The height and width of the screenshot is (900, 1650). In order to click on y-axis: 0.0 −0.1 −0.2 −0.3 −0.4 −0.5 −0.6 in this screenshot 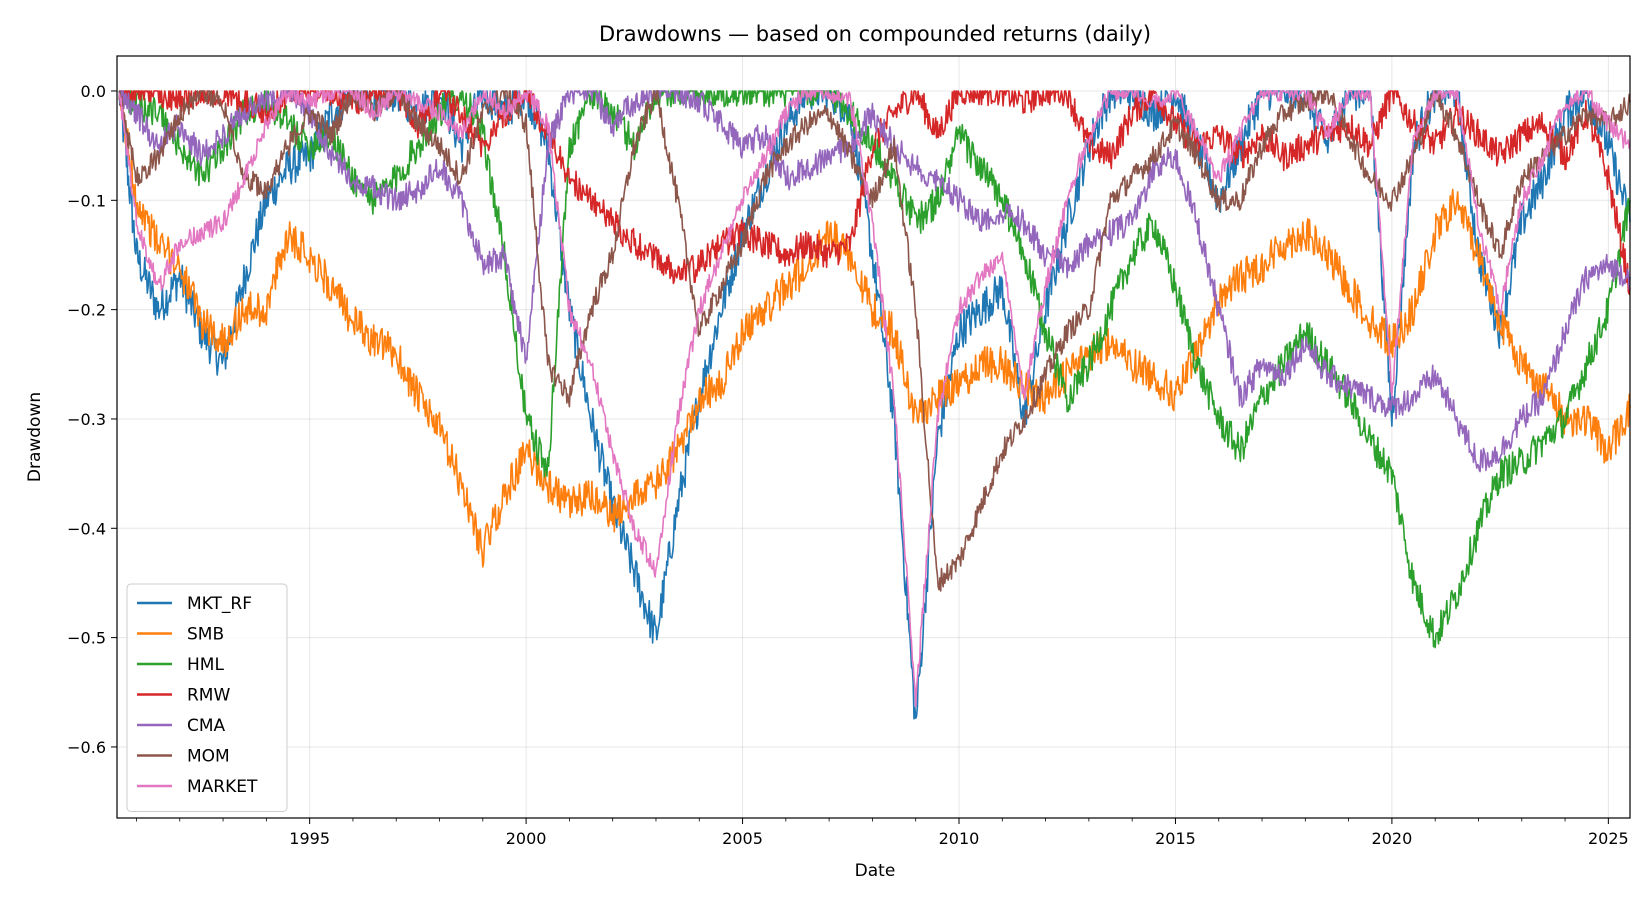, I will do `click(92, 419)`.